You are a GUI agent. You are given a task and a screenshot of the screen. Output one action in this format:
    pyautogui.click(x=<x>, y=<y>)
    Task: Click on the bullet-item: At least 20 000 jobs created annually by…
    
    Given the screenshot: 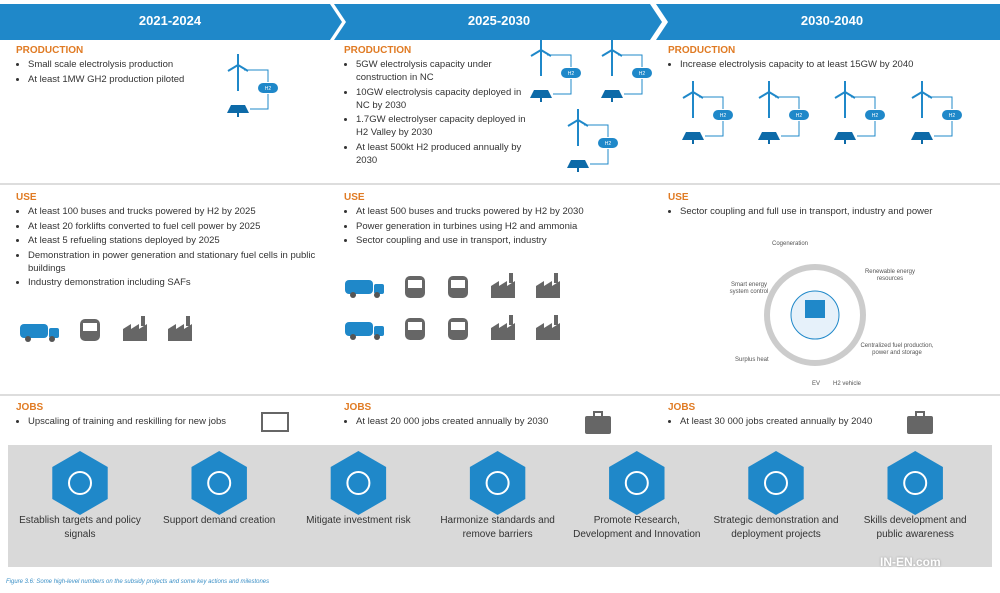 What is the action you would take?
    pyautogui.click(x=496, y=421)
    